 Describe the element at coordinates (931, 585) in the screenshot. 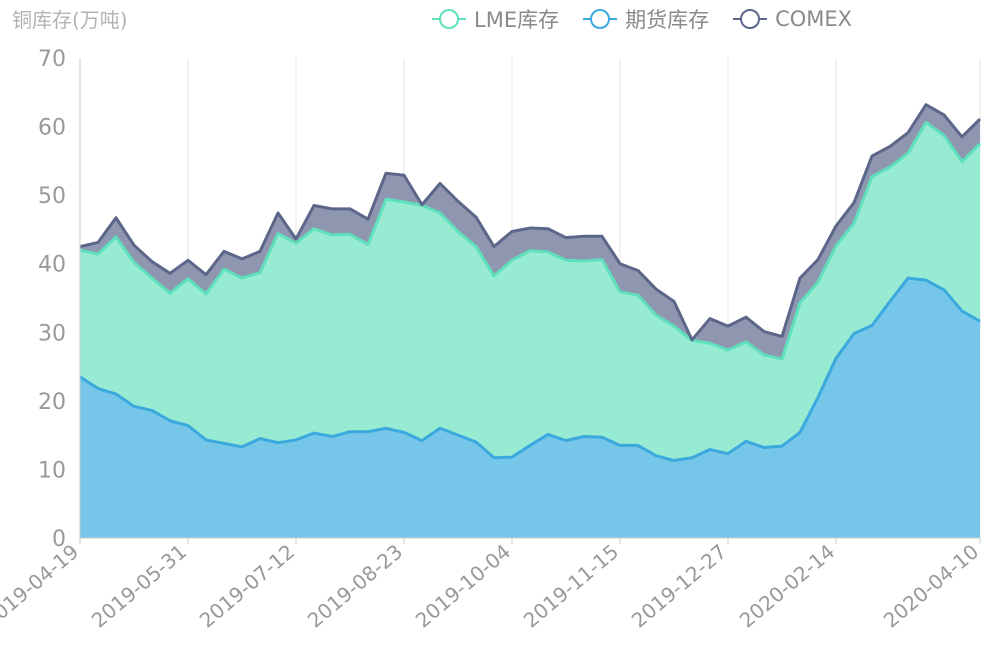

I see `x-tick-label-8: 2020-04-10` at that location.